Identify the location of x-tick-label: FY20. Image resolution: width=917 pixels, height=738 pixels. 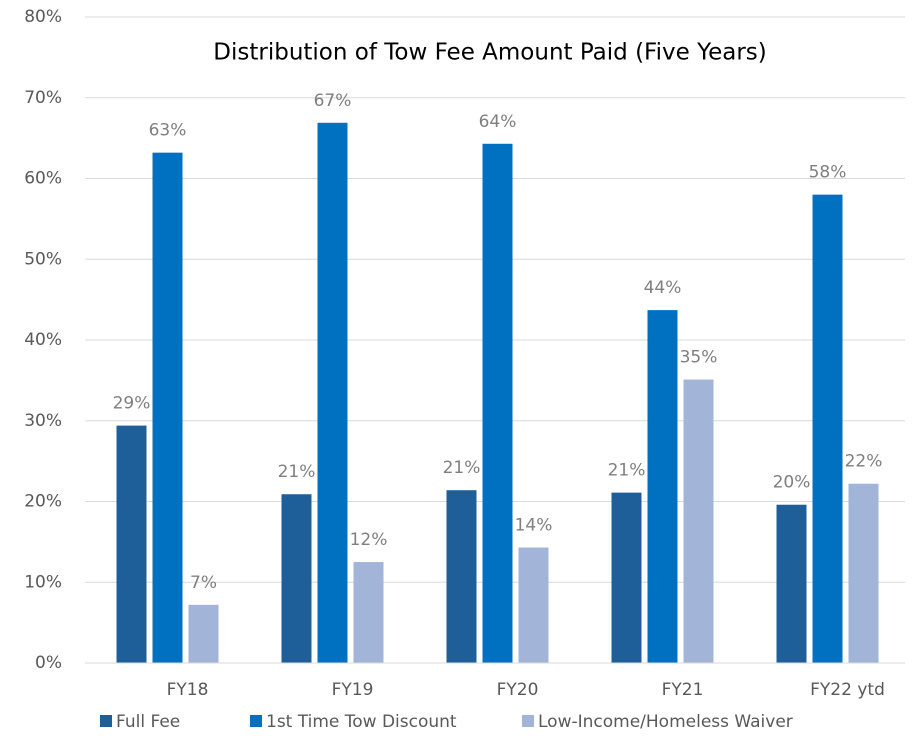
(518, 690).